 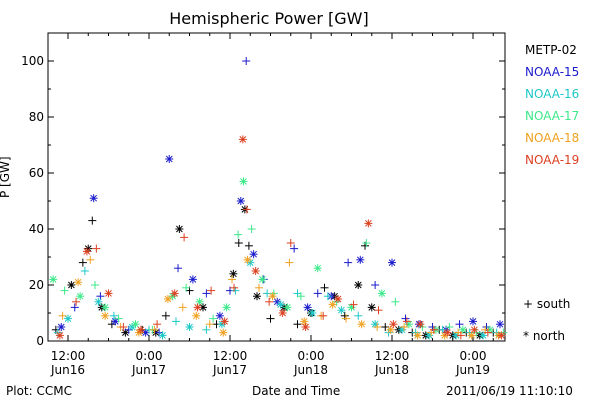 I want to click on y-tick-label: 100, so click(x=32, y=61).